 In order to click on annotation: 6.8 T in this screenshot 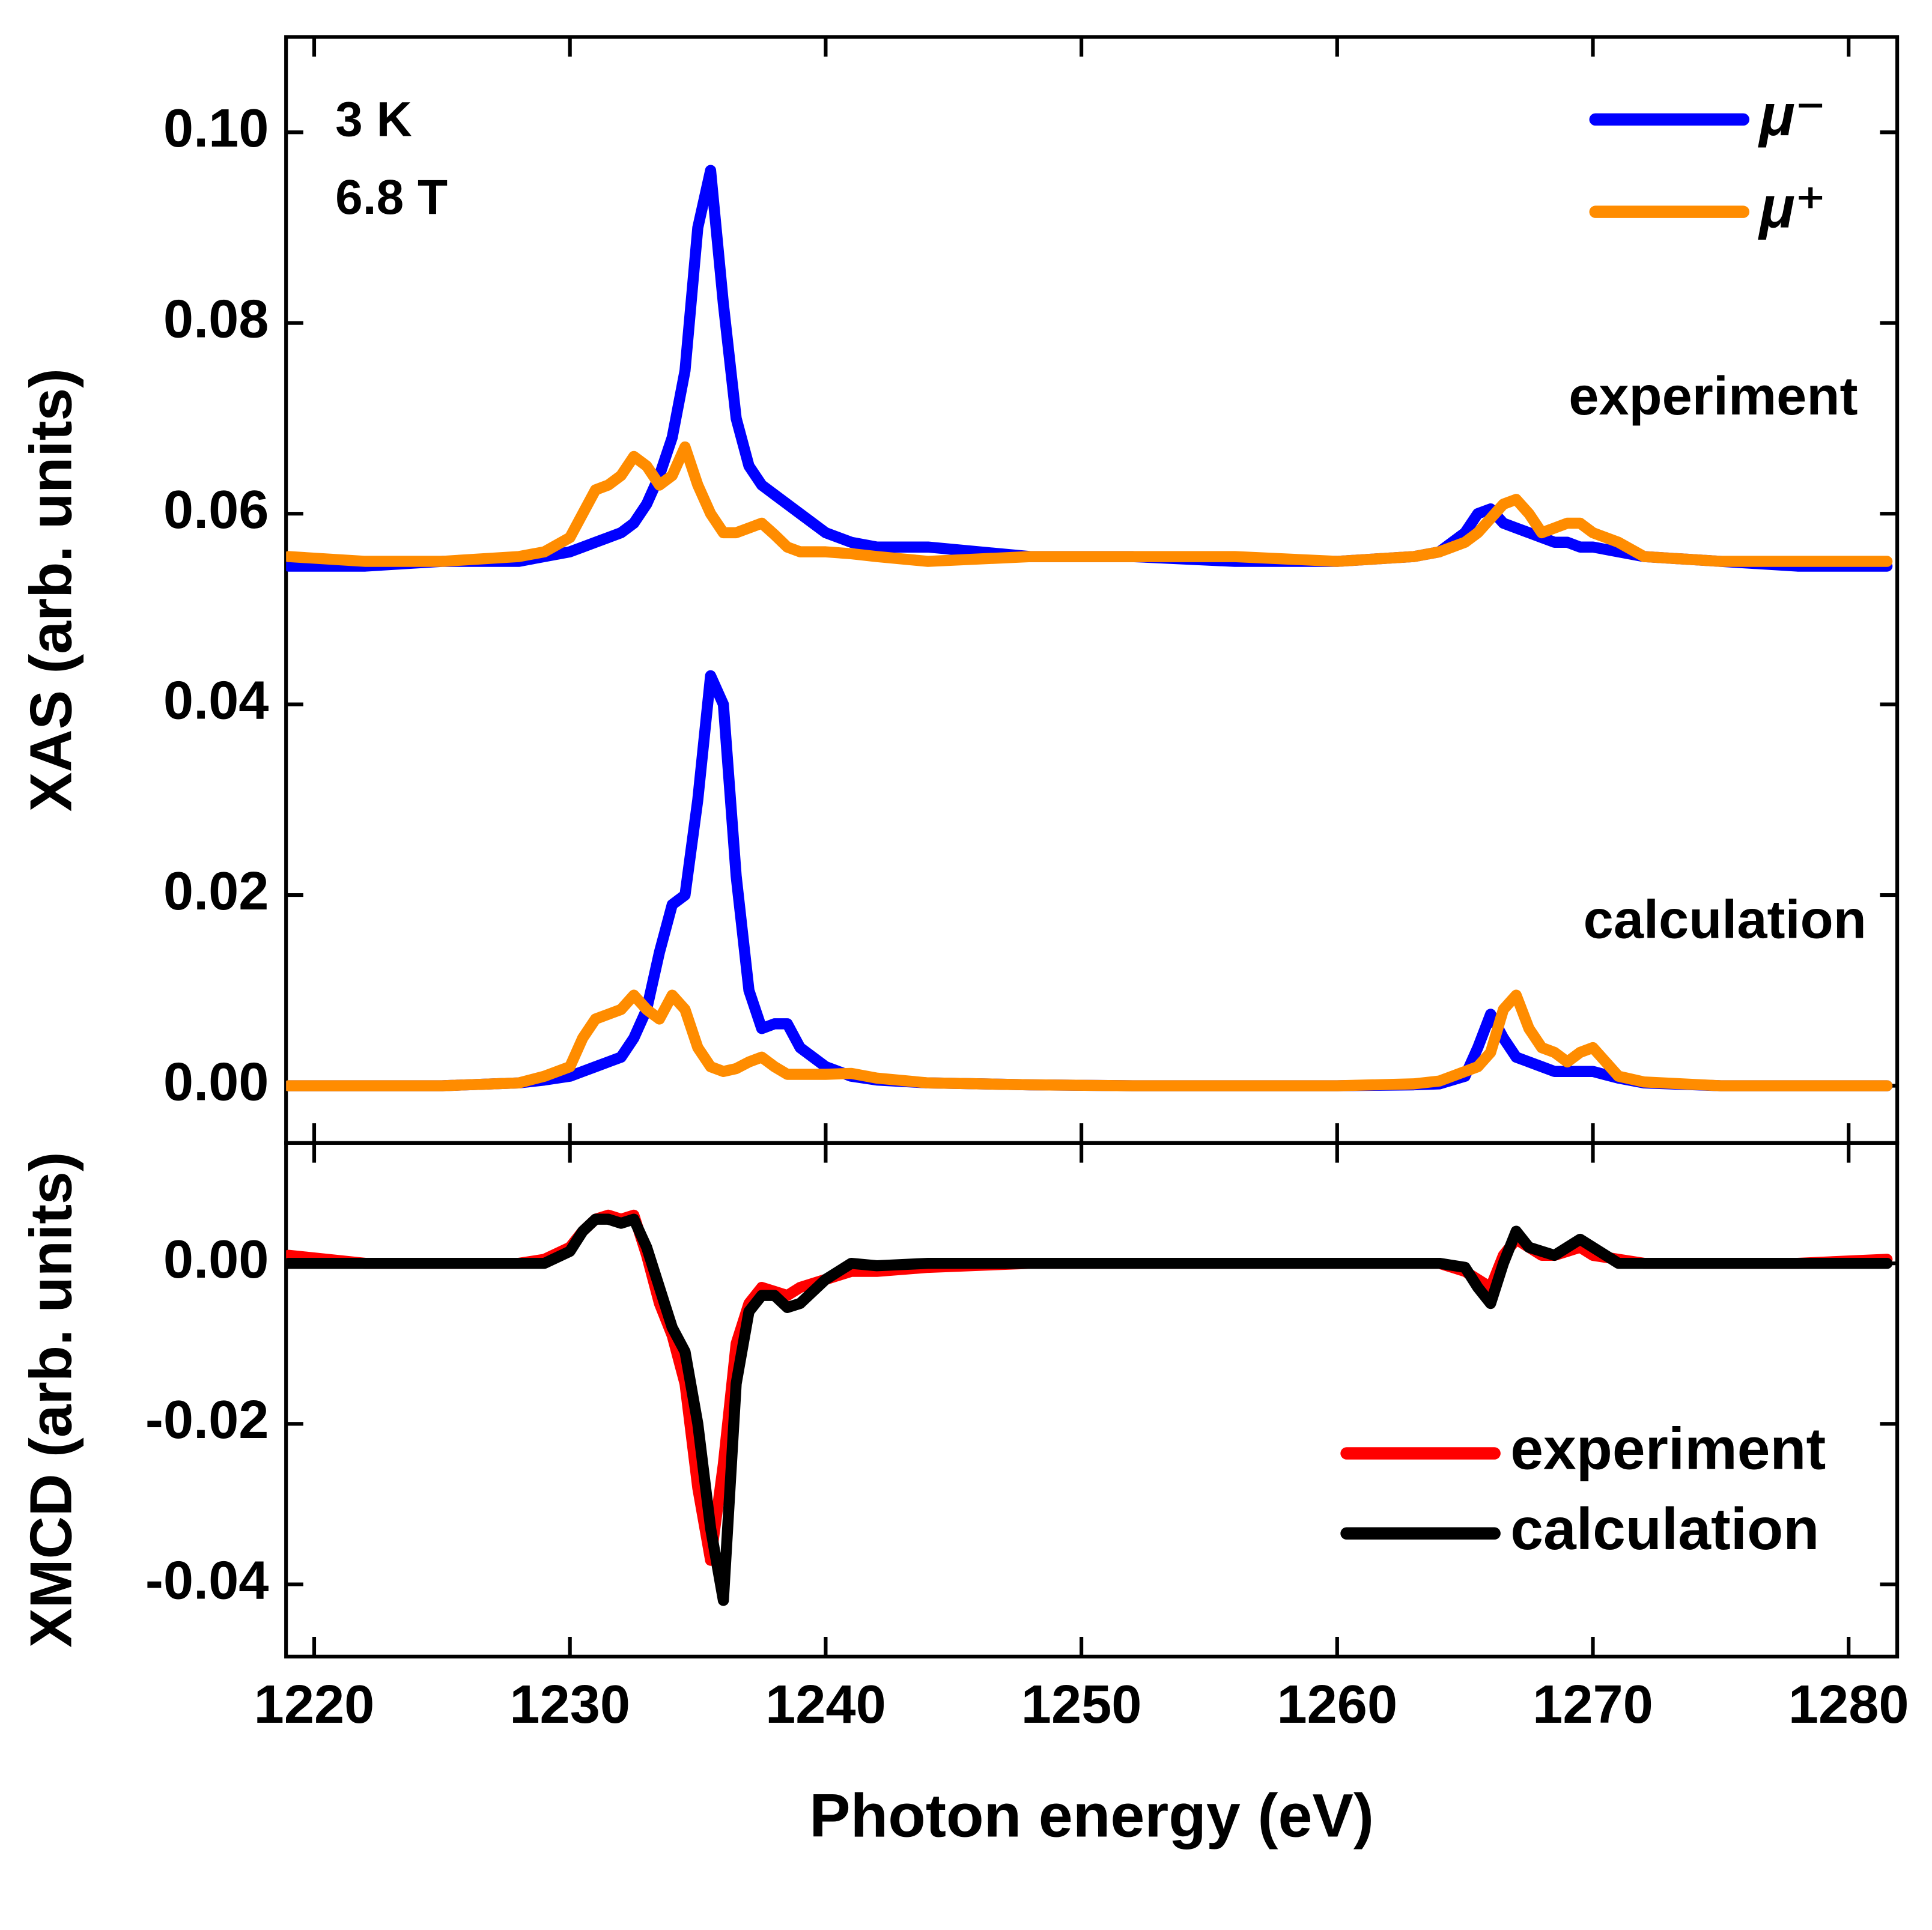, I will do `click(391, 198)`.